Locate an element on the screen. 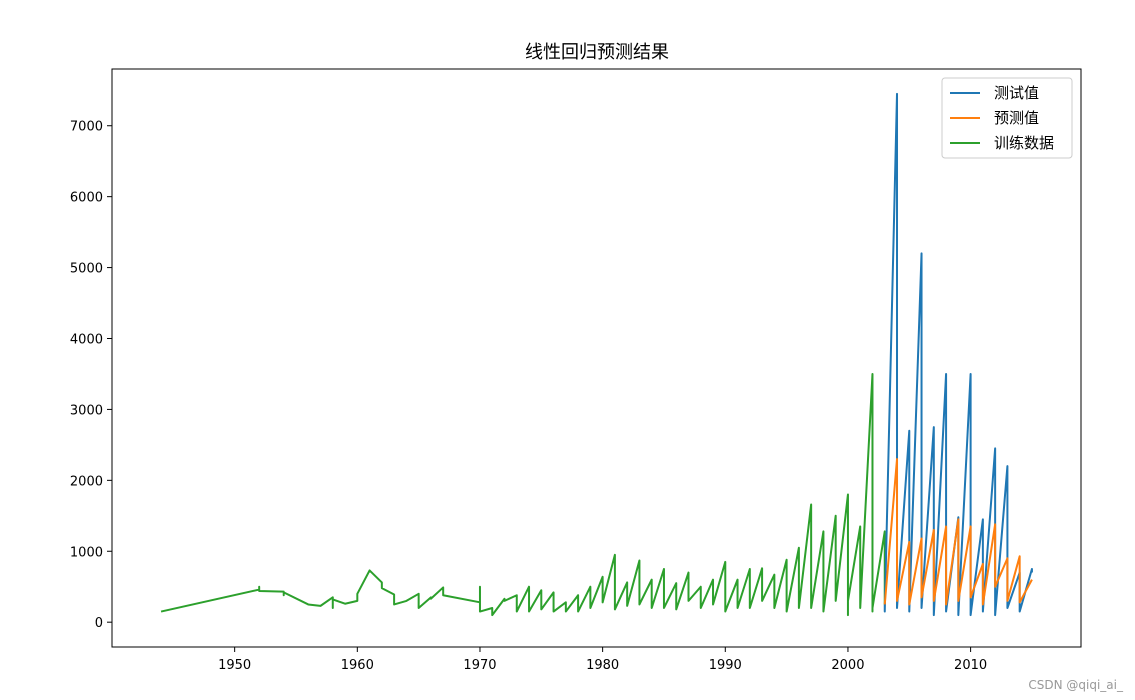 This screenshot has height=700, width=1135. x-tick-label: 1950 is located at coordinates (234, 665).